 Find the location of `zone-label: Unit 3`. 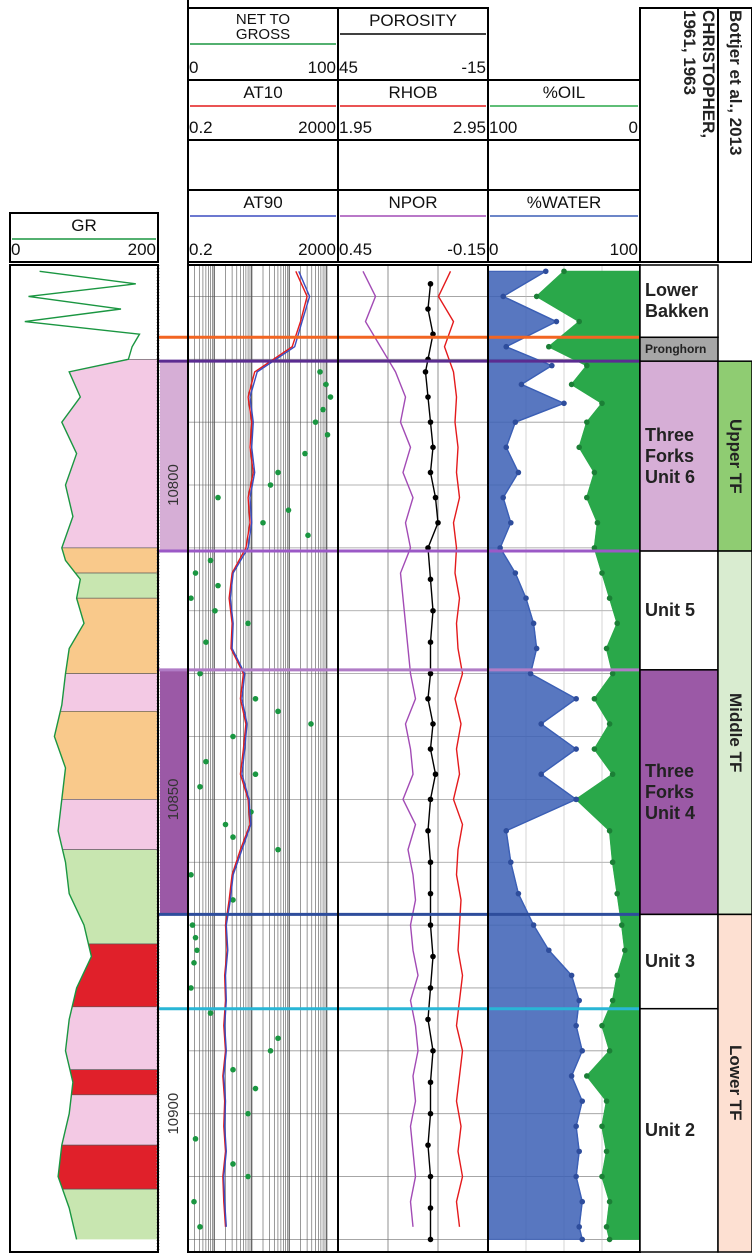

zone-label: Unit 3 is located at coordinates (670, 961).